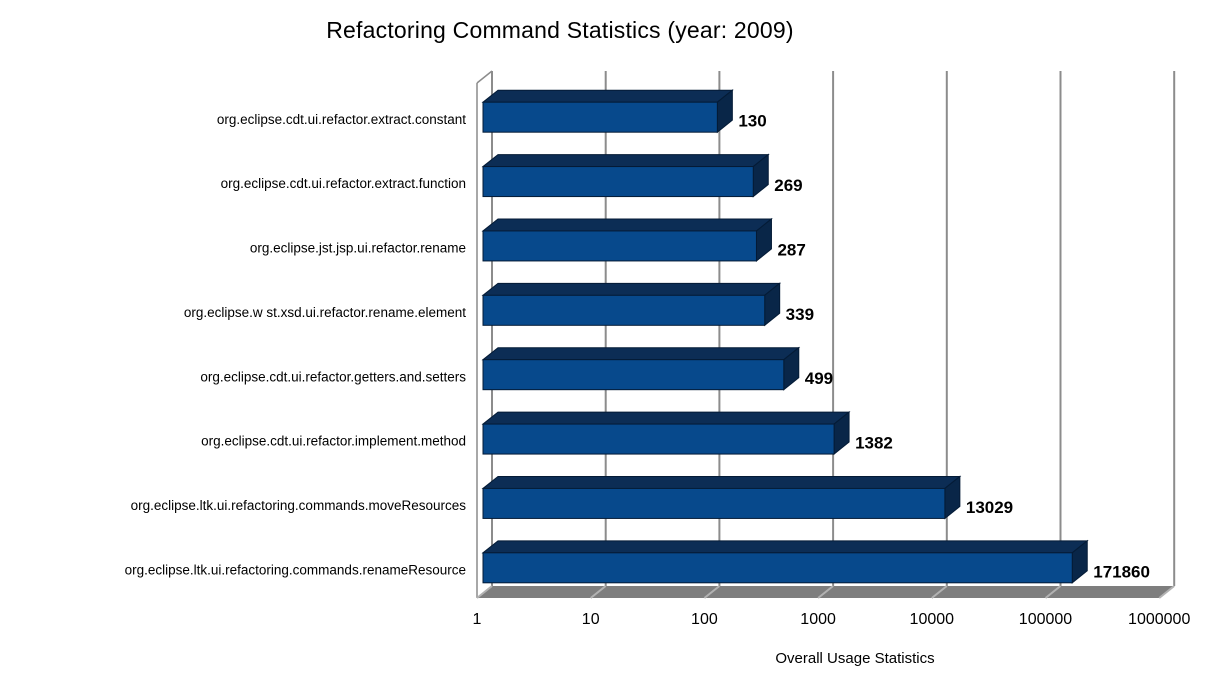 This screenshot has width=1219, height=687. What do you see at coordinates (932, 619) in the screenshot?
I see `x-tick-label: 10000` at bounding box center [932, 619].